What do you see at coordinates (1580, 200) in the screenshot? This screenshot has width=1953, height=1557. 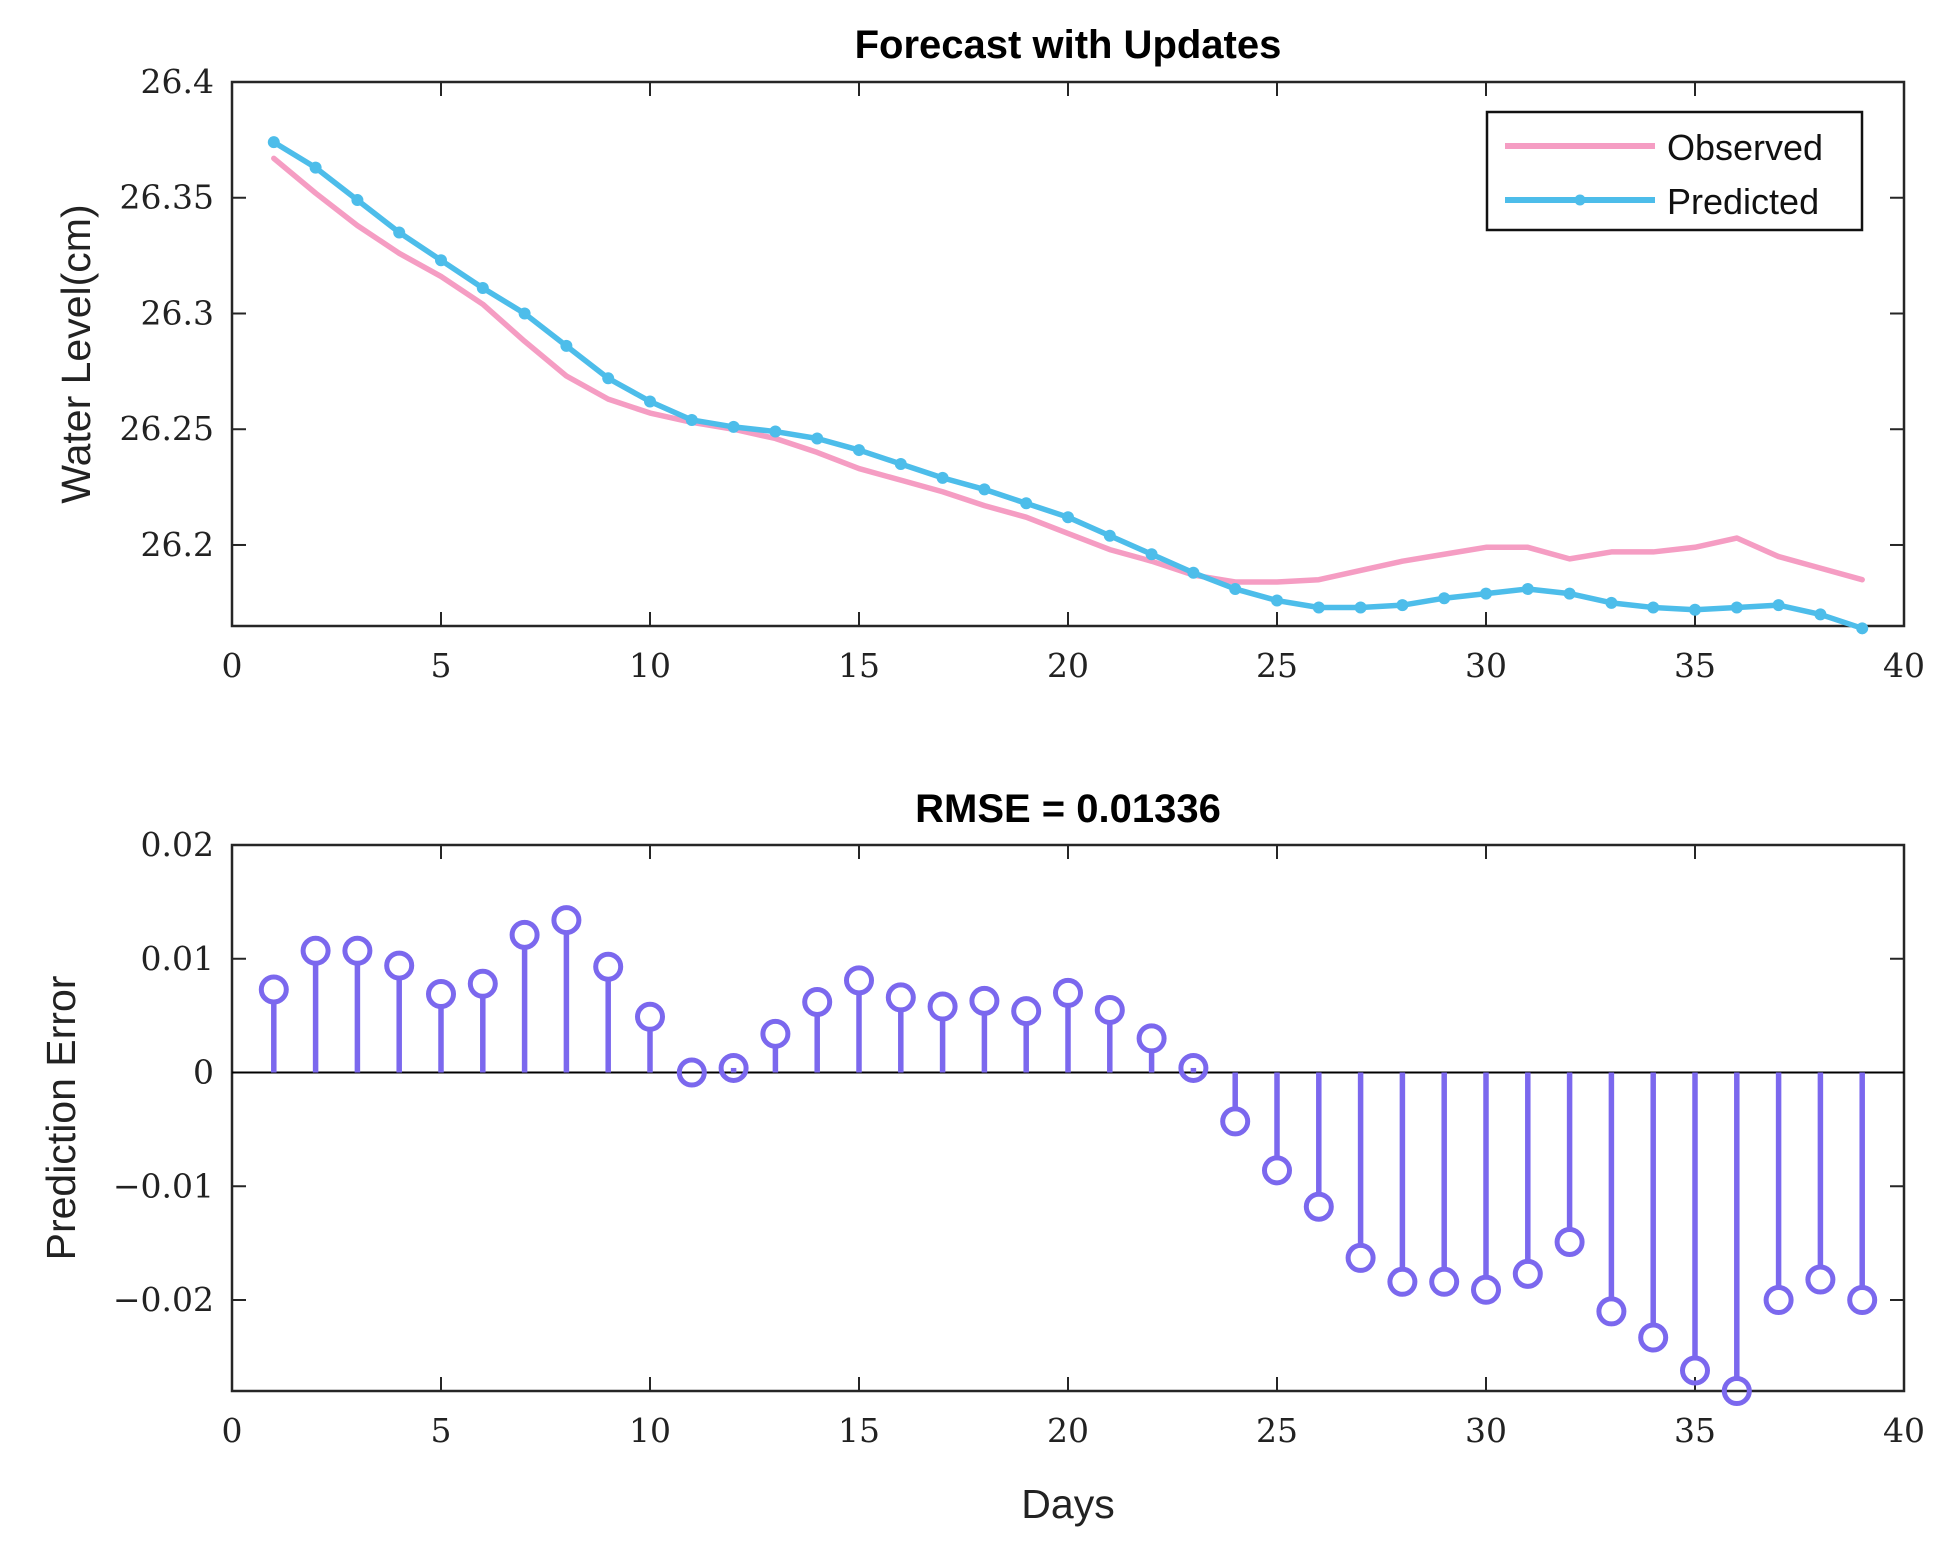 I see `legend-predicted-marker` at bounding box center [1580, 200].